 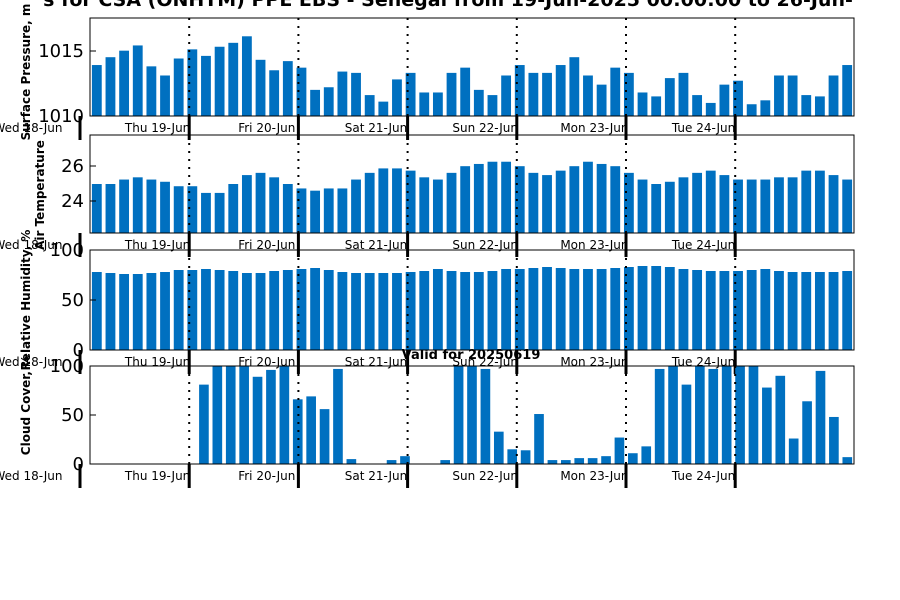 I want to click on x-tick-label: Fri 20-Jun, so click(x=266, y=245).